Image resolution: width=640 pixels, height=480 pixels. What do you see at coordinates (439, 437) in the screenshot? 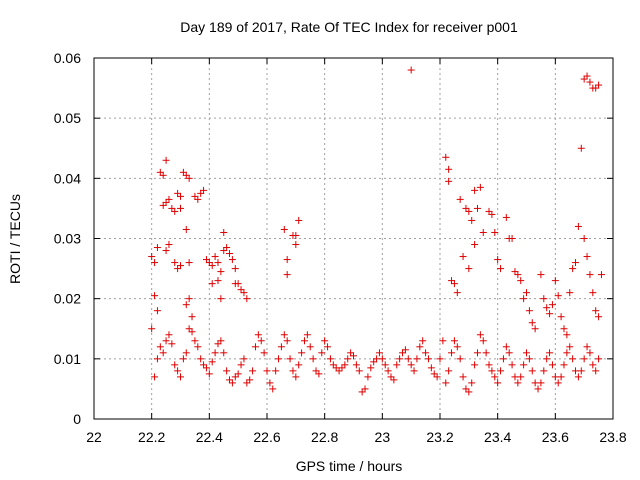
I see `x-tick-label: 23.2` at bounding box center [439, 437].